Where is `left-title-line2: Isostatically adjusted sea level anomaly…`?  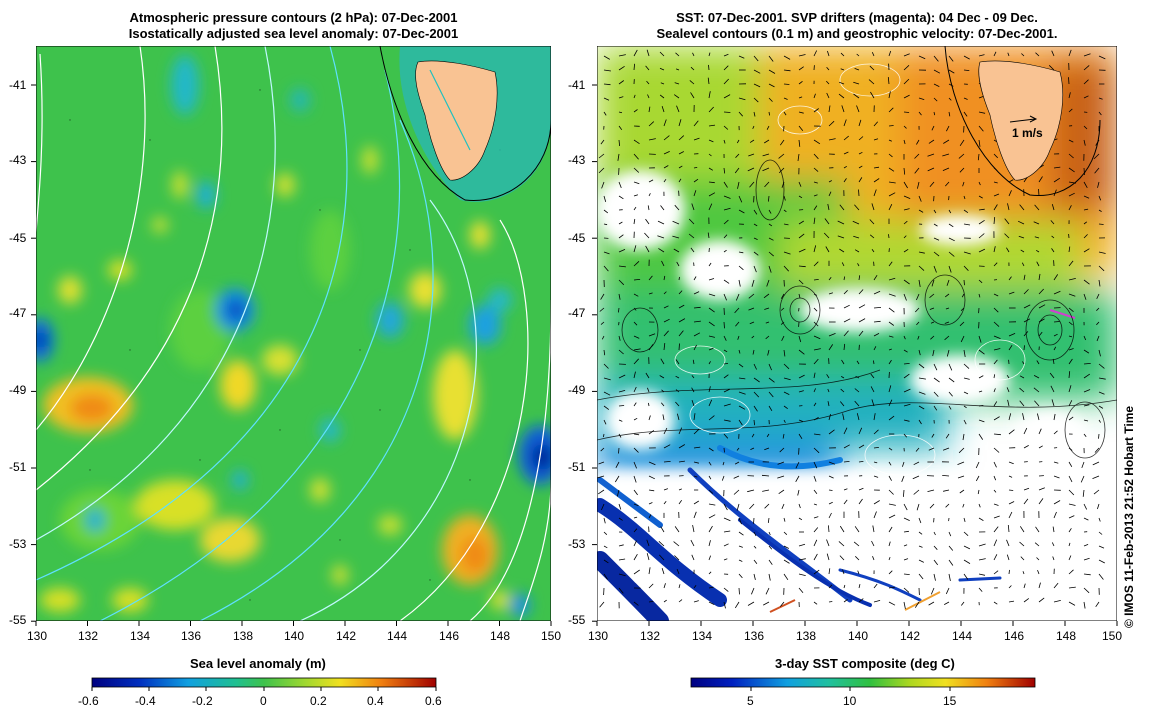 left-title-line2: Isostatically adjusted sea level anomaly… is located at coordinates (293, 33).